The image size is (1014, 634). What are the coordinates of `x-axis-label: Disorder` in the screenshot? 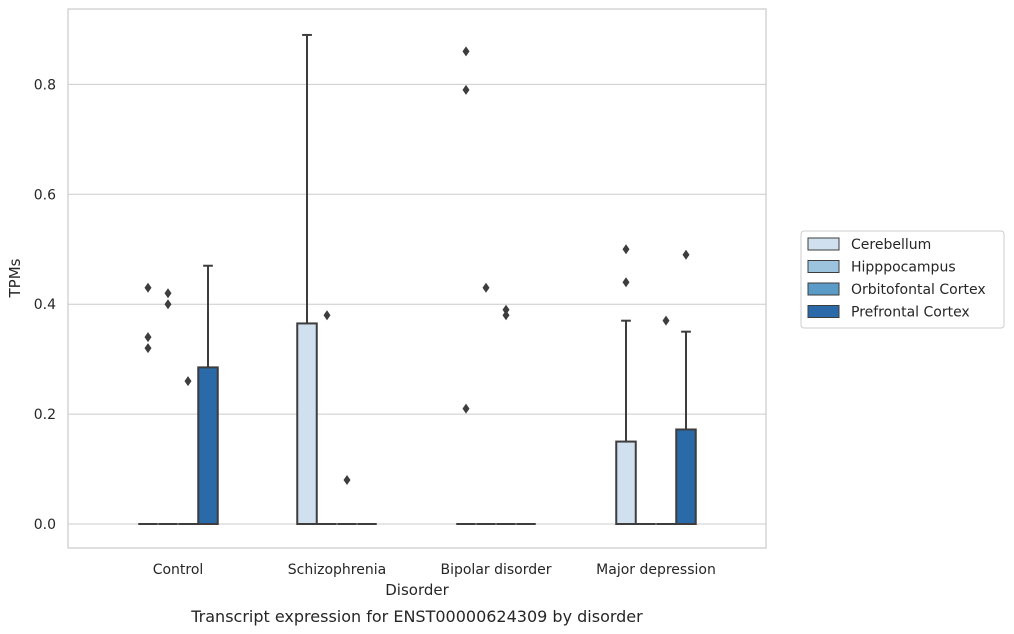 It's located at (417, 590).